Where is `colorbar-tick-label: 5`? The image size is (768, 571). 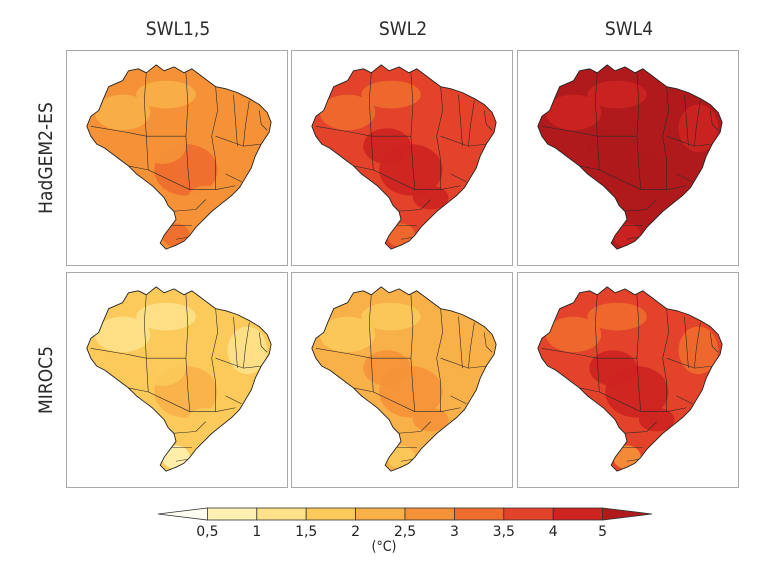 colorbar-tick-label: 5 is located at coordinates (602, 532).